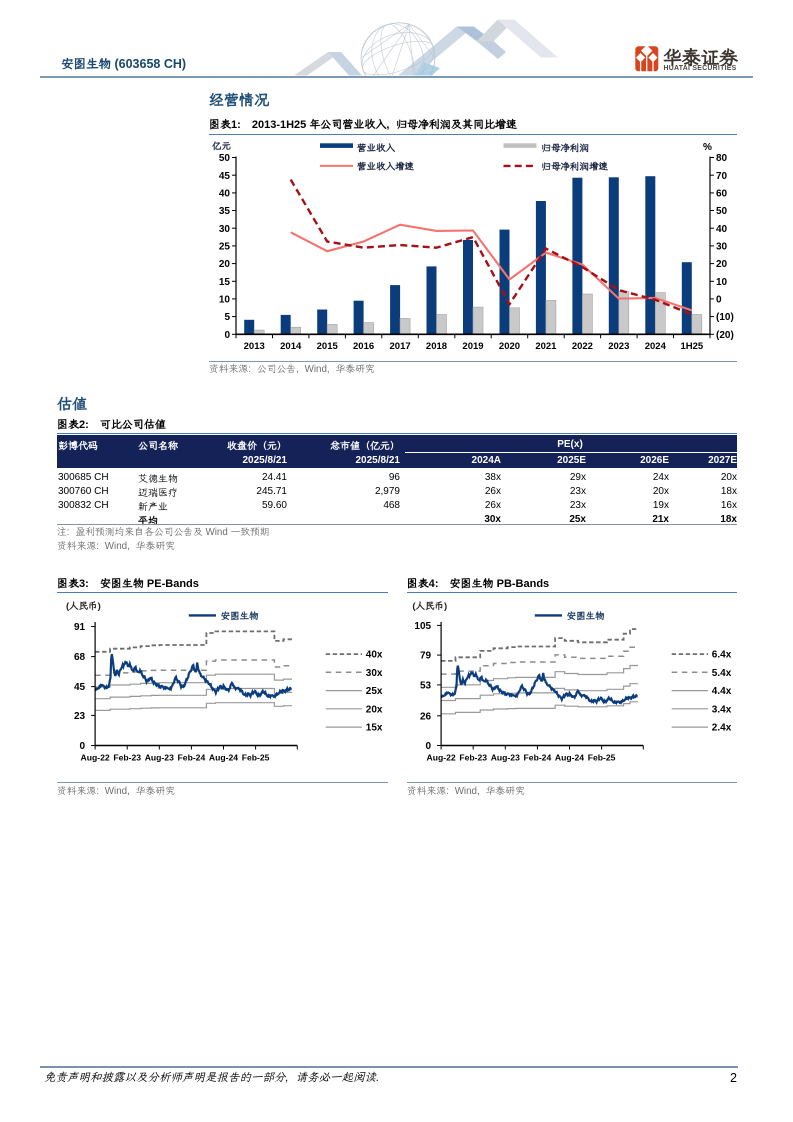  I want to click on svg-text: 2022, so click(582, 346).